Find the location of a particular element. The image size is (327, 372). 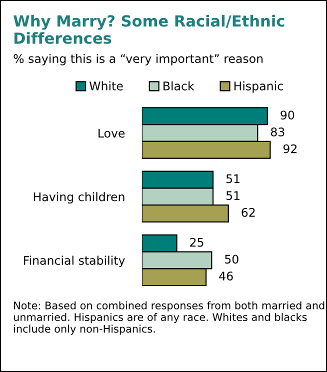

y-tick-label: Financial stability is located at coordinates (74, 262).